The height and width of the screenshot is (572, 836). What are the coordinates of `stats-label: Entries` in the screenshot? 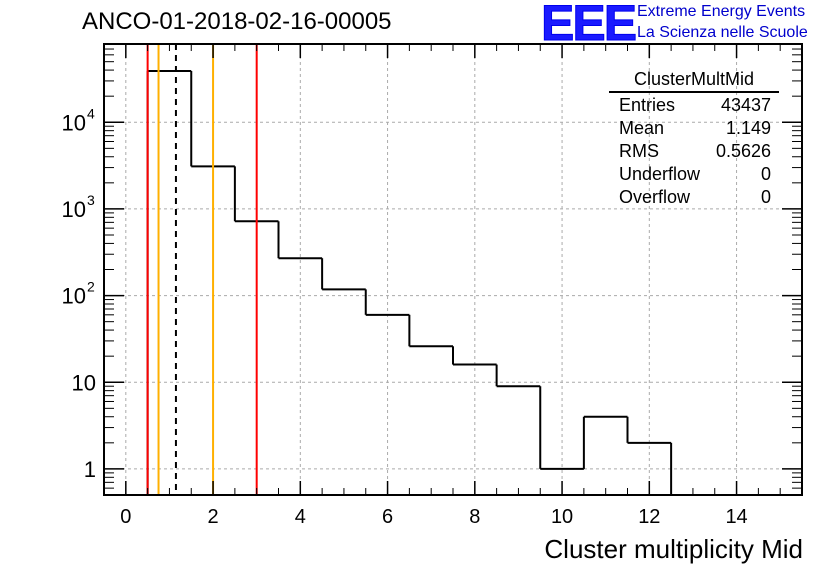 It's located at (647, 105).